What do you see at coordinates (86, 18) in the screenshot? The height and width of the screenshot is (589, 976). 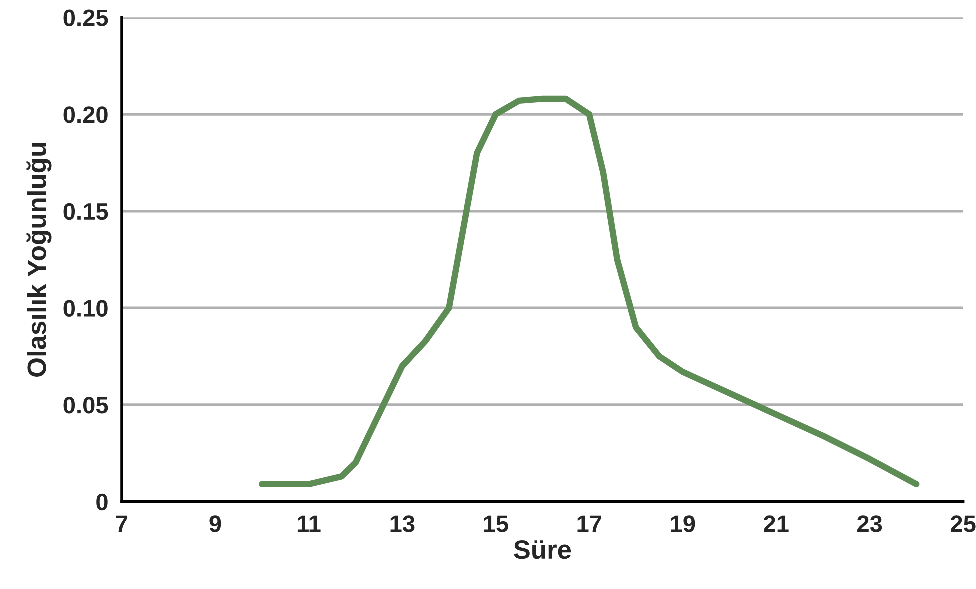 I see `y-tick-label: 0.25` at bounding box center [86, 18].